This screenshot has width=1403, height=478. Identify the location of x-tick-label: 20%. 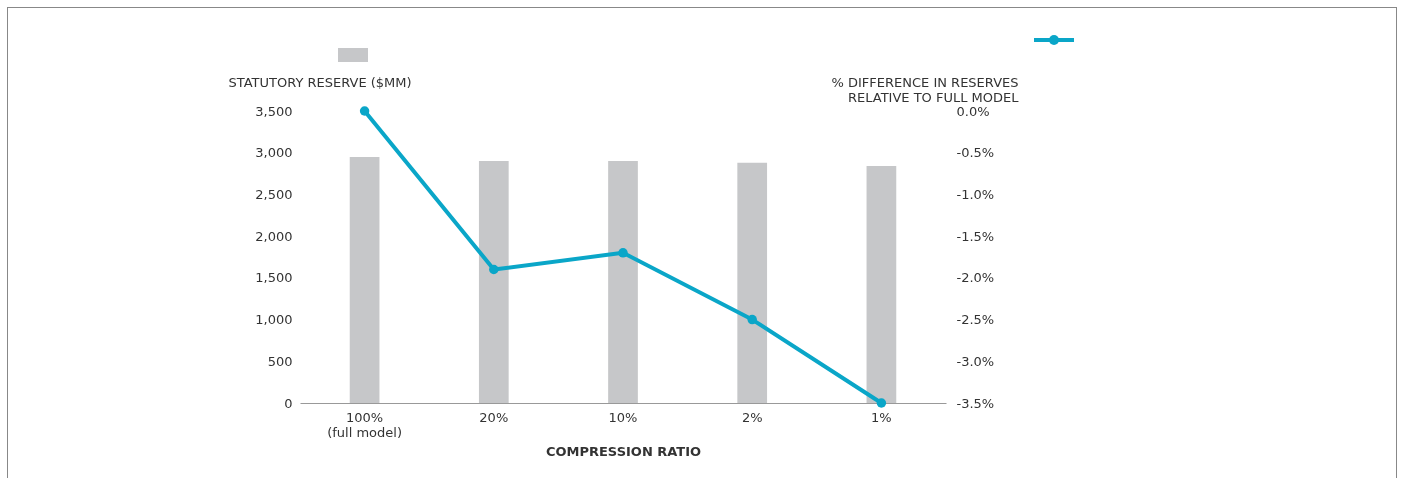
(494, 417).